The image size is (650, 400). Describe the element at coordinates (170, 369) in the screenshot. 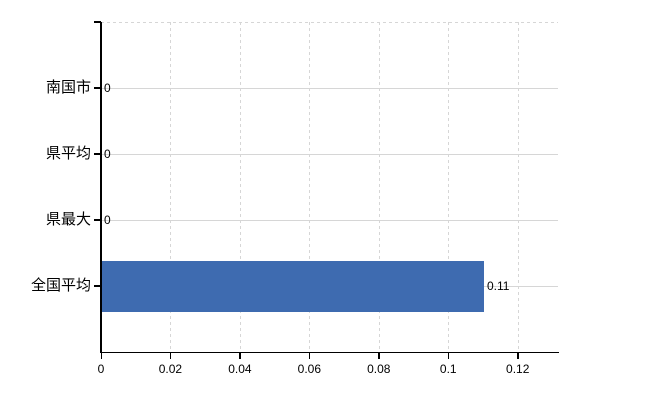

I see `x-tick-label: 0.02` at that location.